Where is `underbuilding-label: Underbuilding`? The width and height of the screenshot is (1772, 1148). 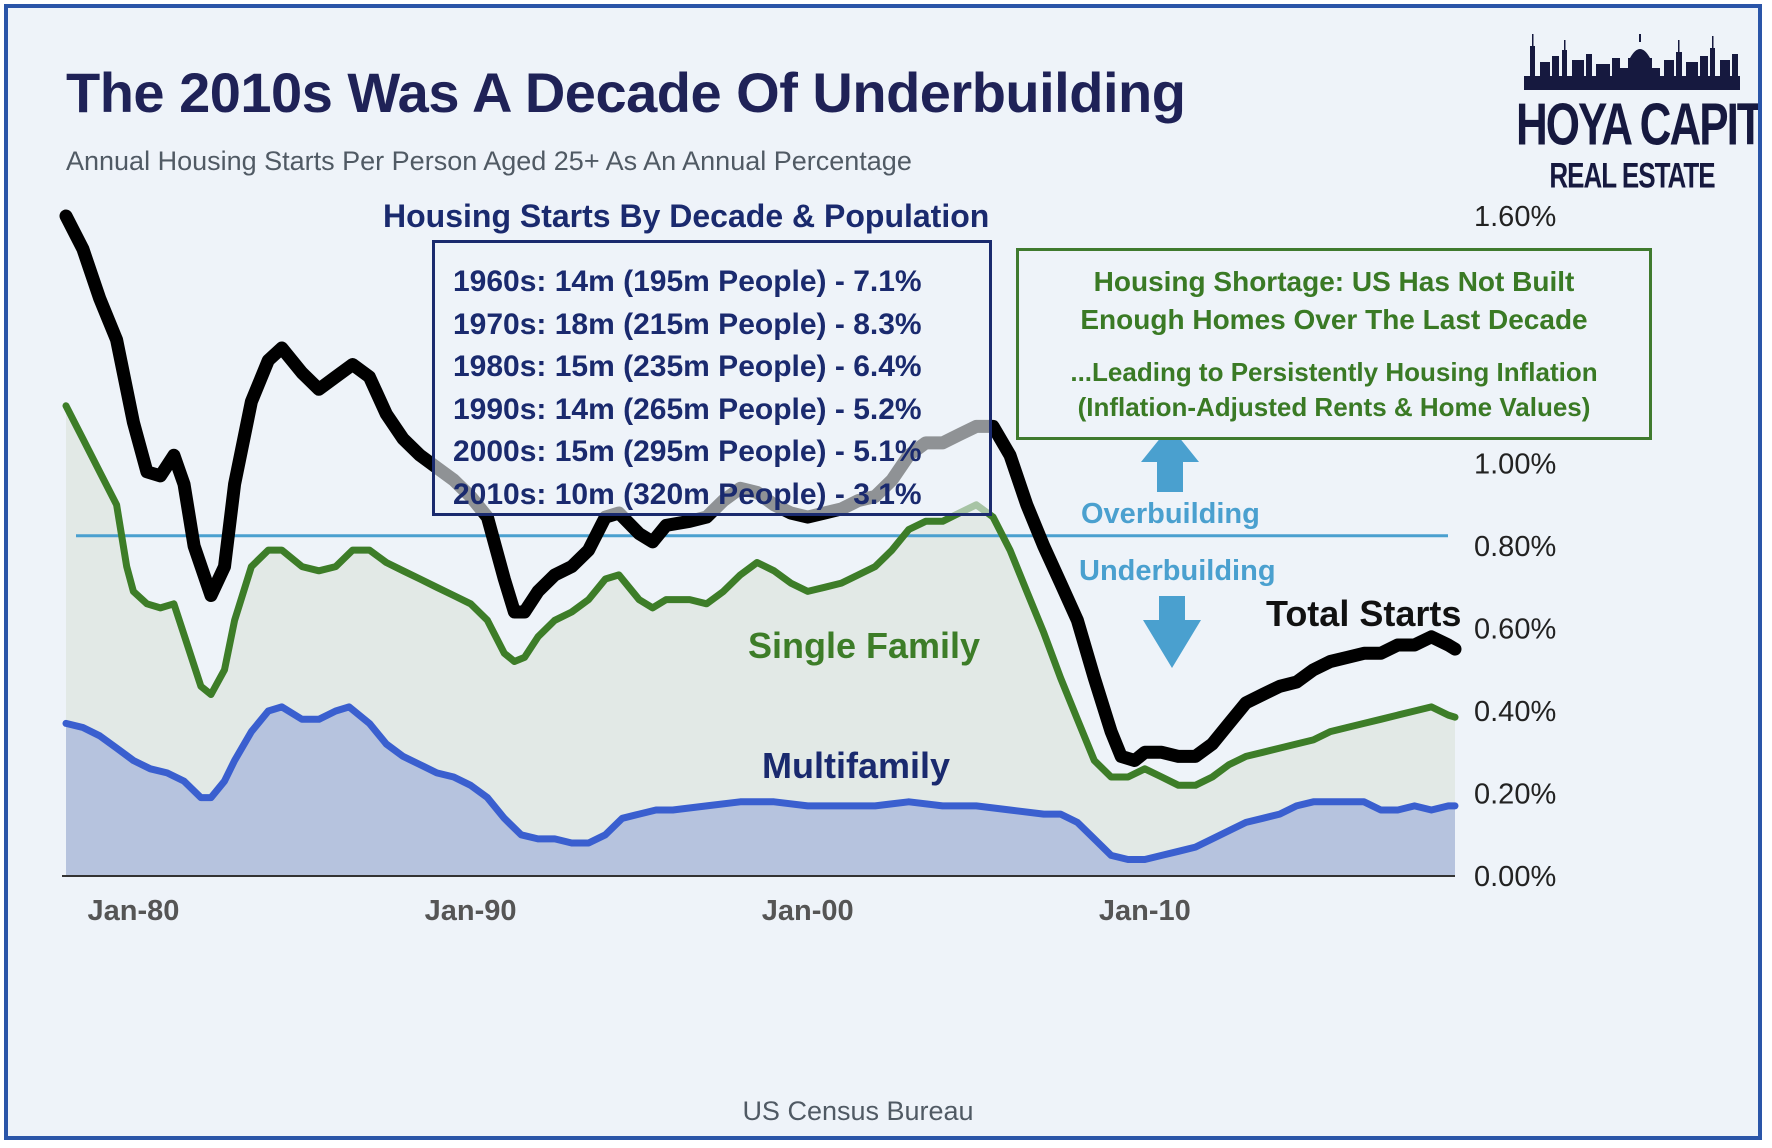 underbuilding-label: Underbuilding is located at coordinates (1177, 571).